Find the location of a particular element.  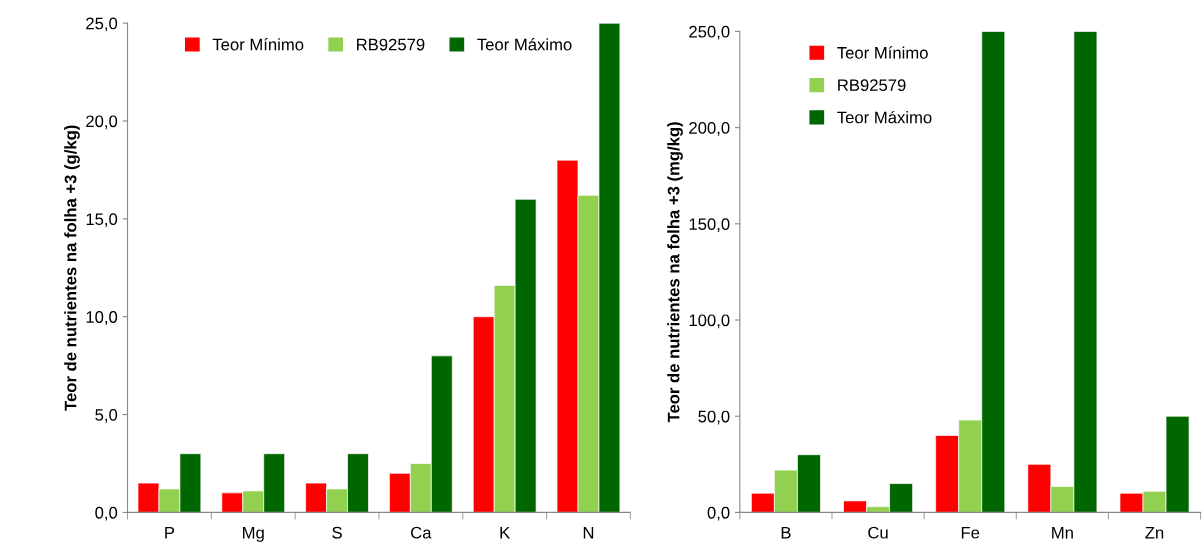

y-tick-label: 25,0 is located at coordinates (102, 24).